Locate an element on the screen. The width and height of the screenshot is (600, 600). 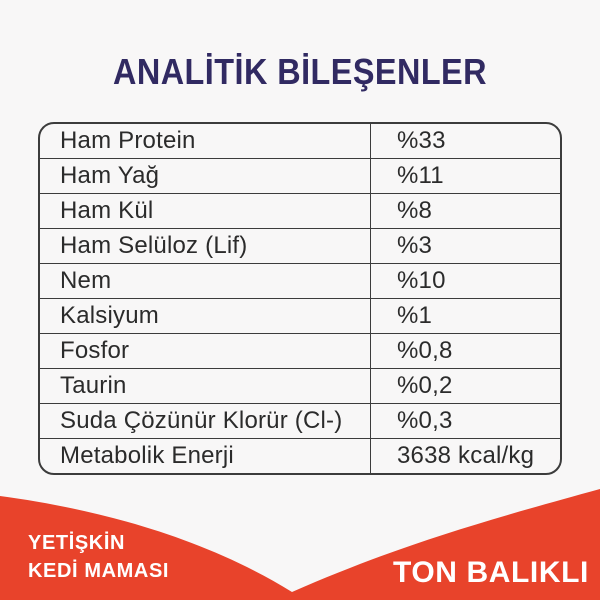
nutrient-value: %1 is located at coordinates (415, 315).